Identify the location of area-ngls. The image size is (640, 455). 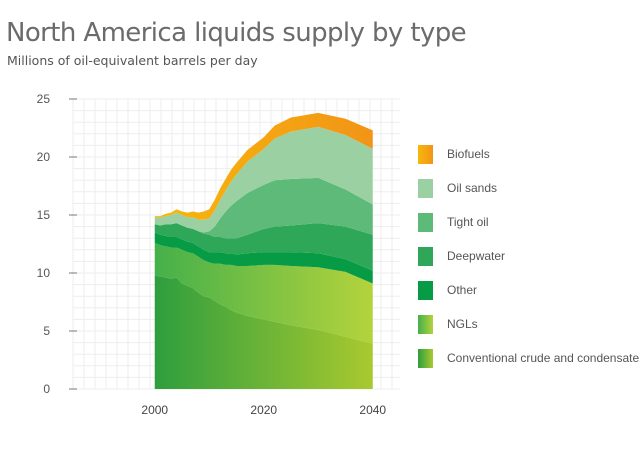
(263, 293).